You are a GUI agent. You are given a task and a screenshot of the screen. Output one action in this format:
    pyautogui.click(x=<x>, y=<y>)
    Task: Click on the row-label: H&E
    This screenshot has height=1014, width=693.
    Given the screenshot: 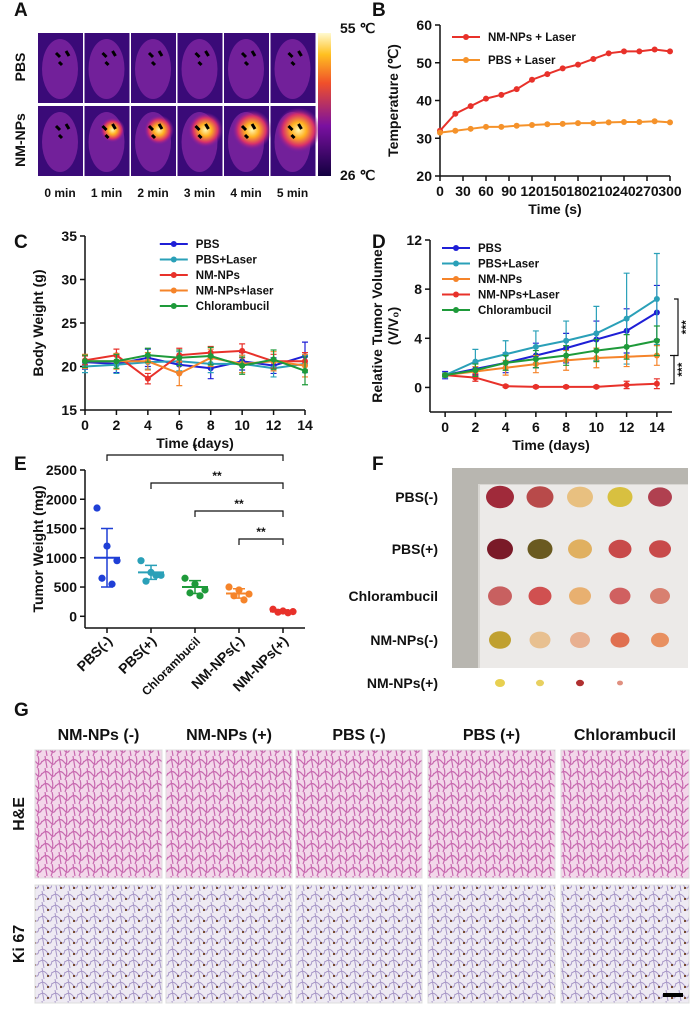 What is the action you would take?
    pyautogui.click(x=19, y=814)
    